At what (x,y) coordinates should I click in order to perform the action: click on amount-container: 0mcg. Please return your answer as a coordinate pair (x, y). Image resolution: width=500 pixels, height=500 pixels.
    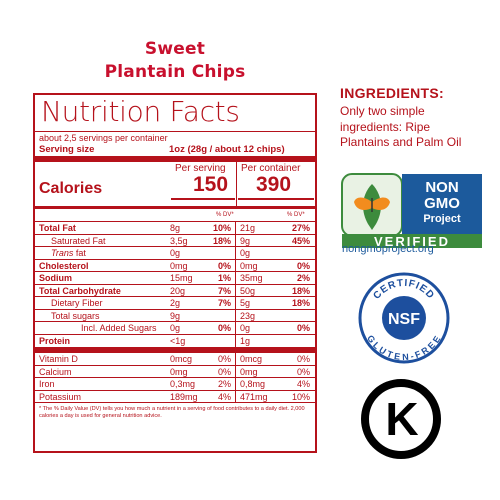
    Looking at the image, I should click on (251, 359).